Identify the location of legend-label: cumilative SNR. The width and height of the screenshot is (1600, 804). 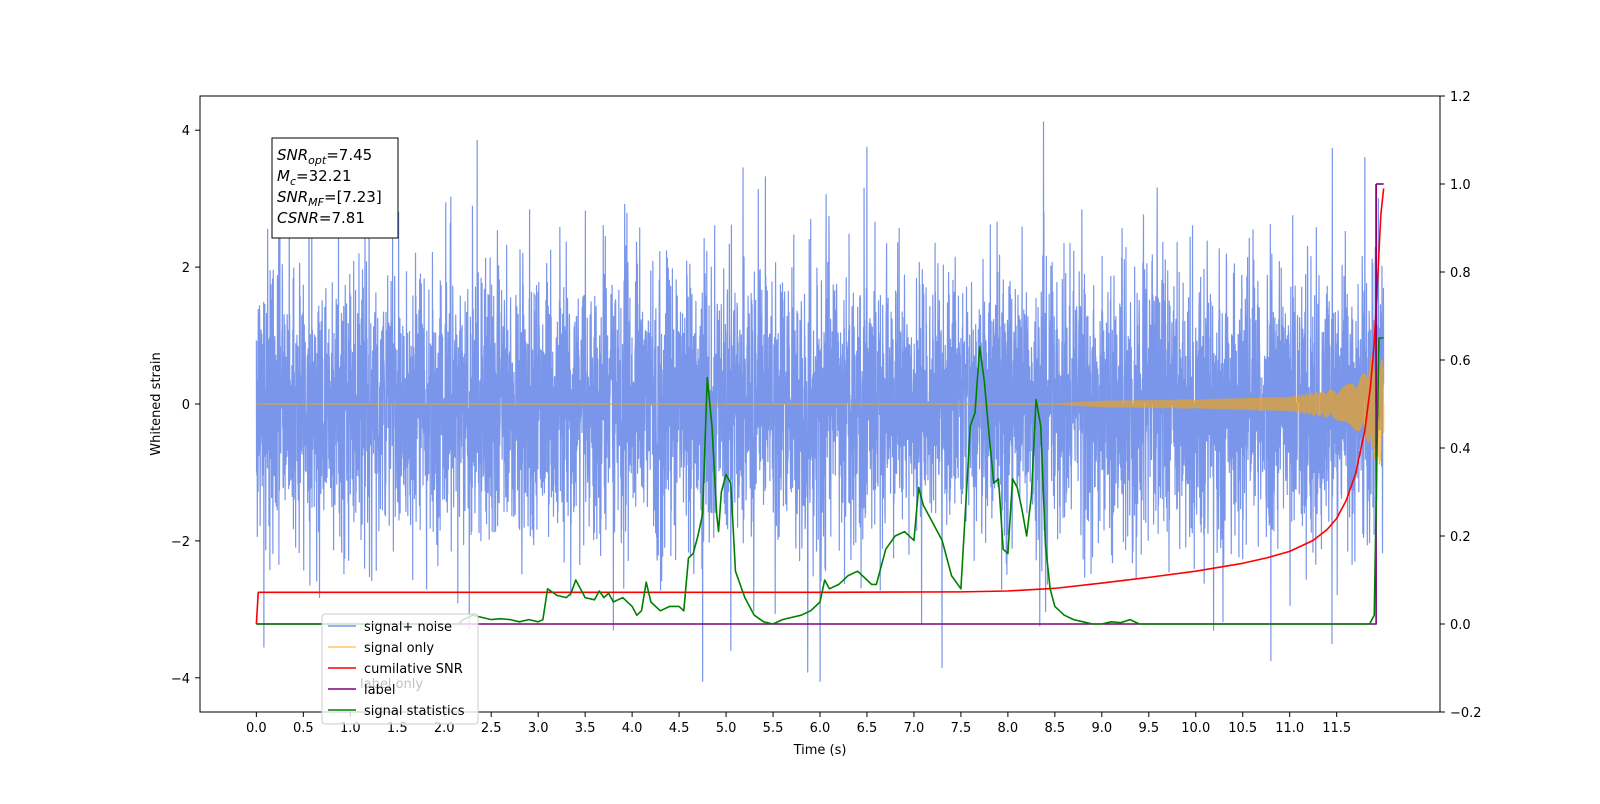
(413, 669).